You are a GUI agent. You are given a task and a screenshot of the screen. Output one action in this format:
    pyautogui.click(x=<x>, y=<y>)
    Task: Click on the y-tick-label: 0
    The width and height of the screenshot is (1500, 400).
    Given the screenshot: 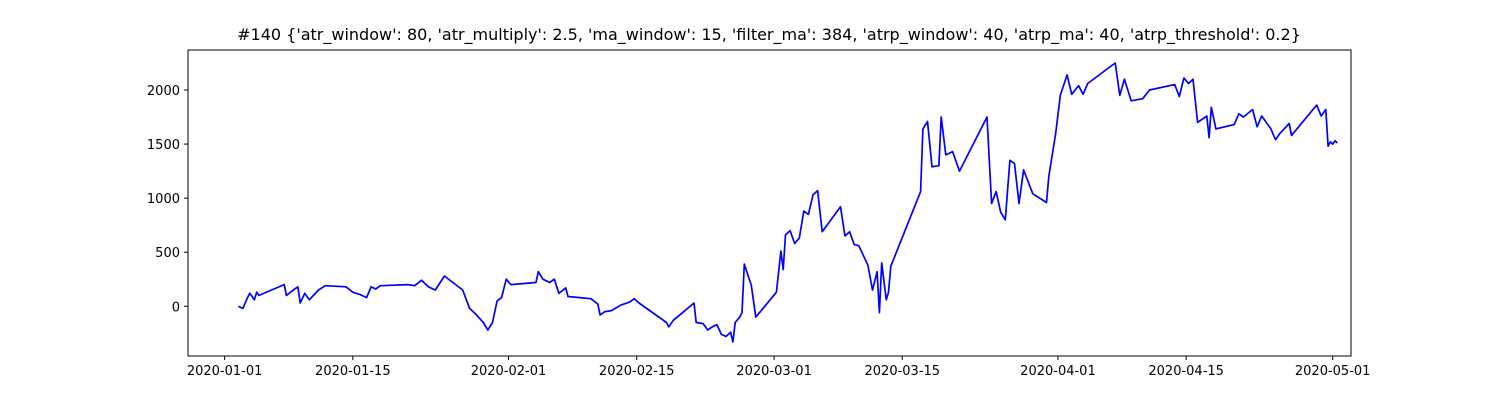 What is the action you would take?
    pyautogui.click(x=176, y=307)
    